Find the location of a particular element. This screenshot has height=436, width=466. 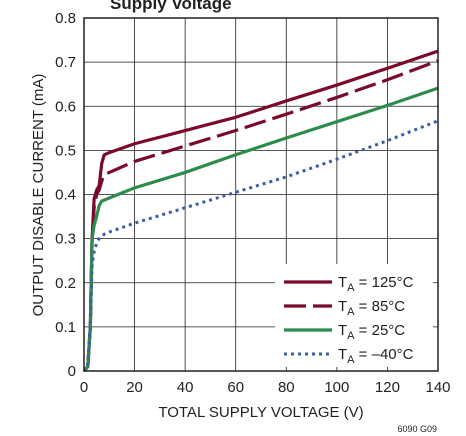

x-tick-label: 140 is located at coordinates (437, 387).